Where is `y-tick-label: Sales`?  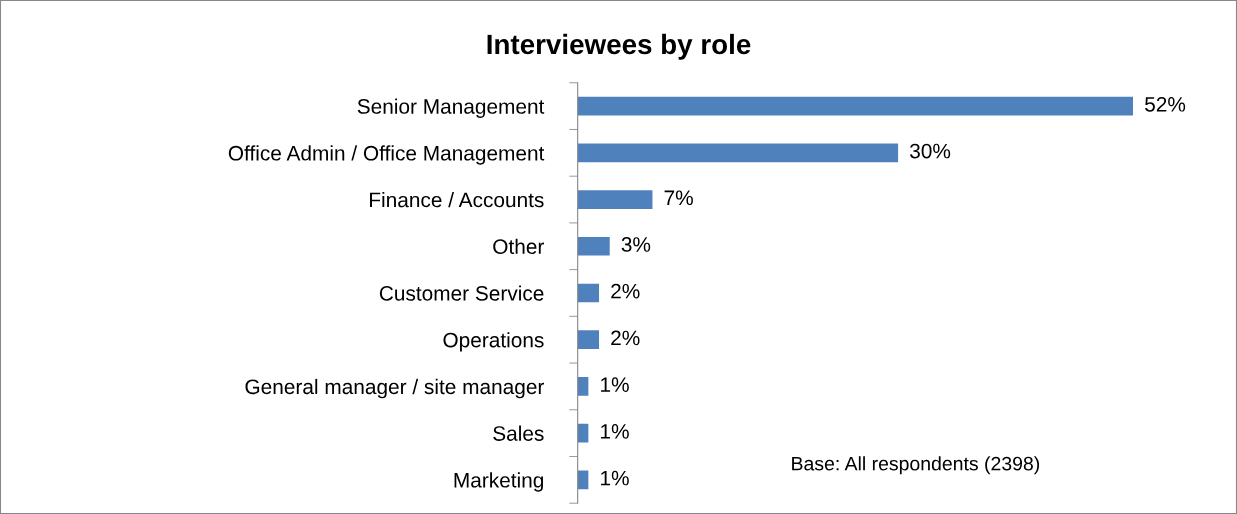
y-tick-label: Sales is located at coordinates (518, 433).